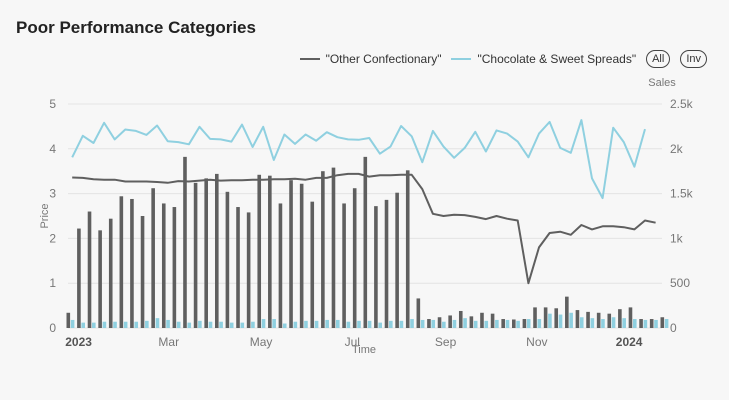 This screenshot has height=400, width=729. I want to click on y-right-tick-label: 0, so click(673, 328).